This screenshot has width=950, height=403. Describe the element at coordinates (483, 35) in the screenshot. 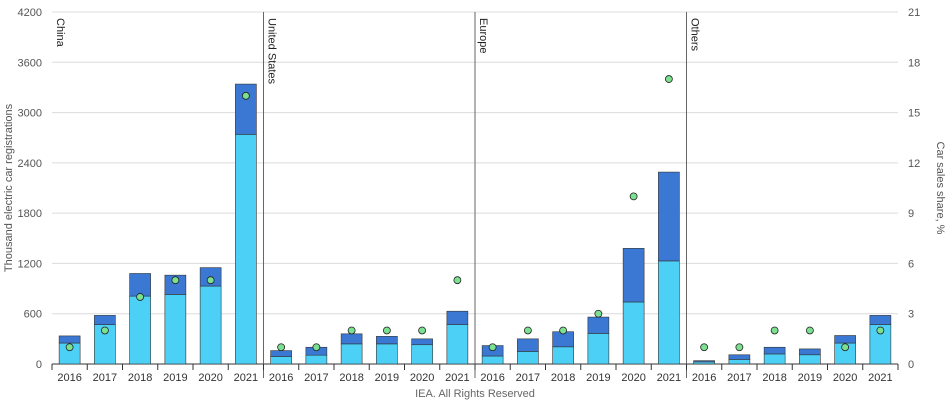

I see `region-label: Europe` at that location.